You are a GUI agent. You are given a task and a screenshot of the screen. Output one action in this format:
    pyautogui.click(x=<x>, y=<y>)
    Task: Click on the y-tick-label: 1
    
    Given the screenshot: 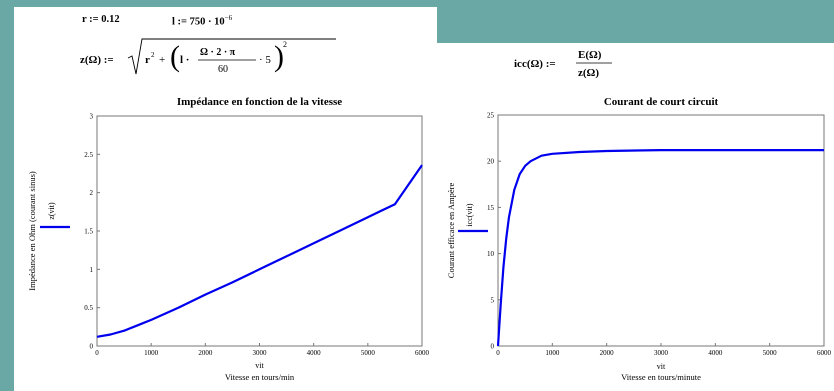 What is the action you would take?
    pyautogui.click(x=92, y=270)
    